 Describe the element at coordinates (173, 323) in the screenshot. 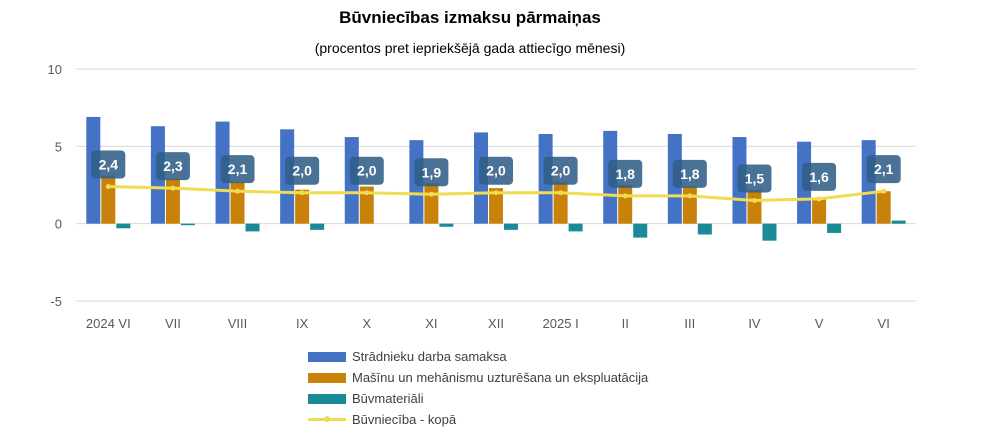

I see `x-tick-label: VII` at that location.